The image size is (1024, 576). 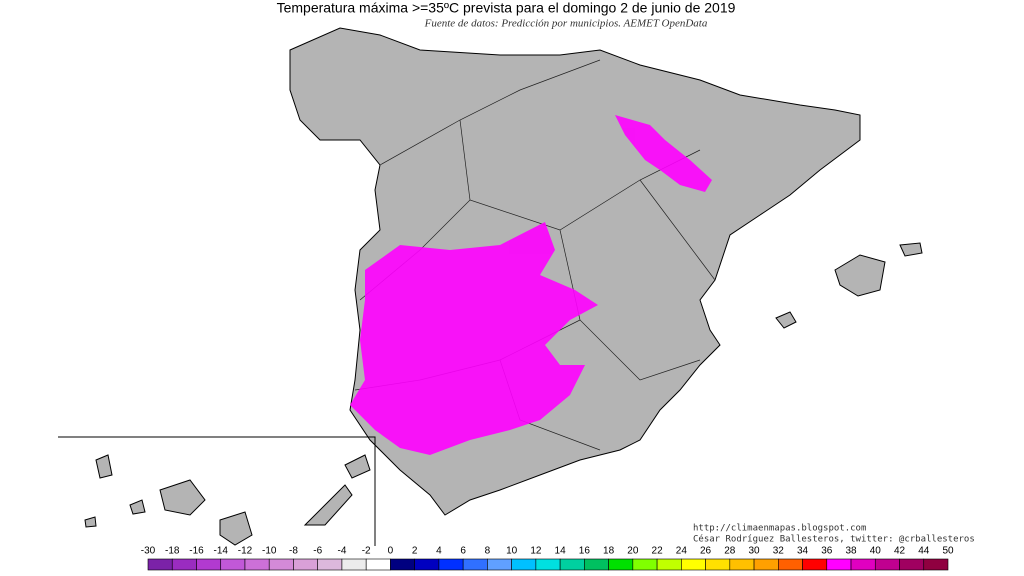 What do you see at coordinates (827, 551) in the screenshot?
I see `colorbar-label: 36` at bounding box center [827, 551].